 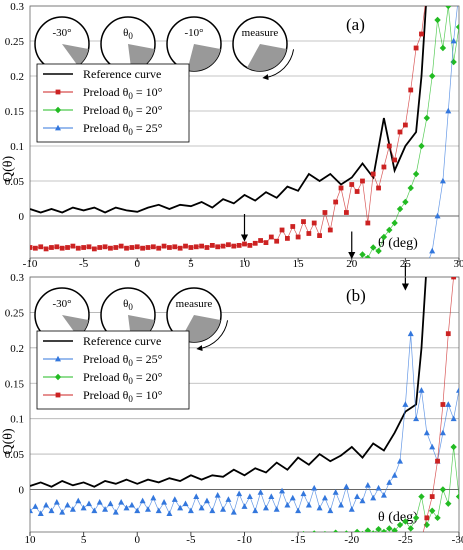 What do you see at coordinates (409, 132) in the screenshot?
I see `series-line` at bounding box center [409, 132].